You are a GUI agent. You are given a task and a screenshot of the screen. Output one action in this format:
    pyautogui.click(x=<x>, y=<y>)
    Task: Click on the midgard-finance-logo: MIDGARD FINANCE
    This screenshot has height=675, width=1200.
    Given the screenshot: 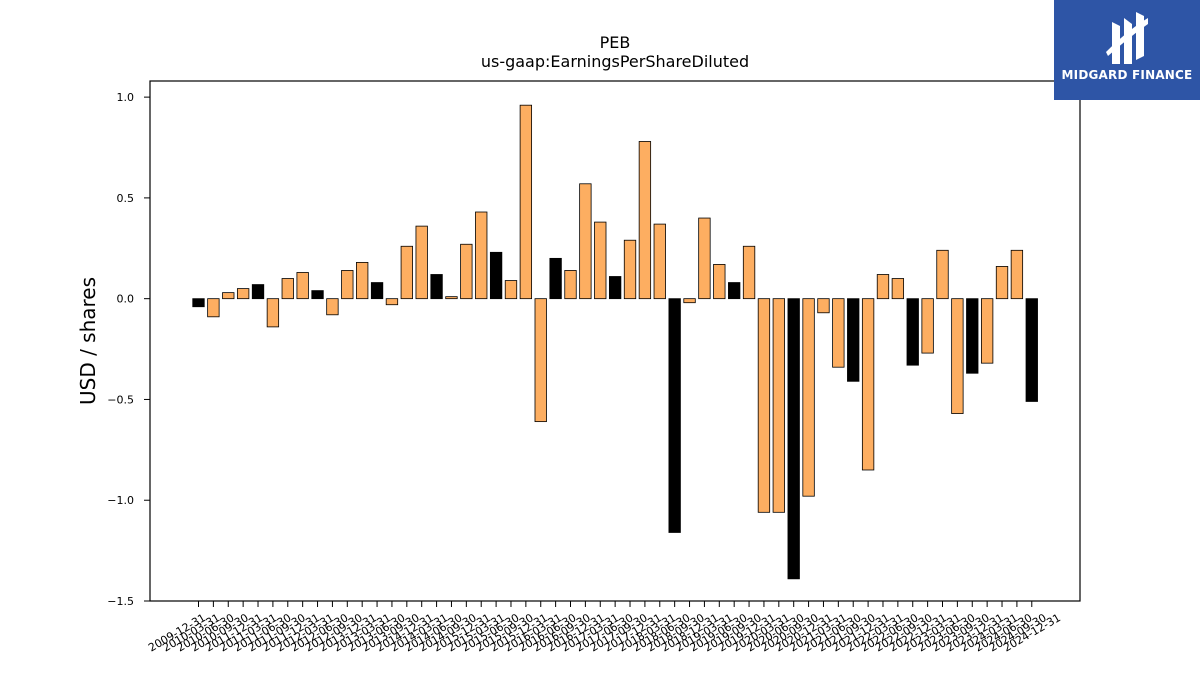 What is the action you would take?
    pyautogui.click(x=1127, y=50)
    